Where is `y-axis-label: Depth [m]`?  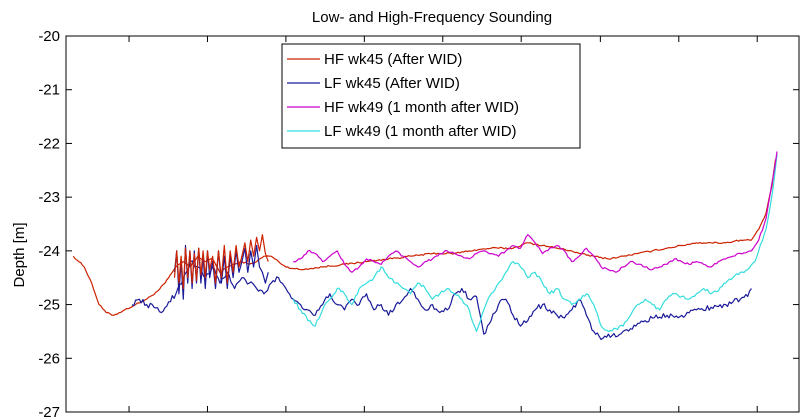 y-axis-label: Depth [m] is located at coordinates (19, 254).